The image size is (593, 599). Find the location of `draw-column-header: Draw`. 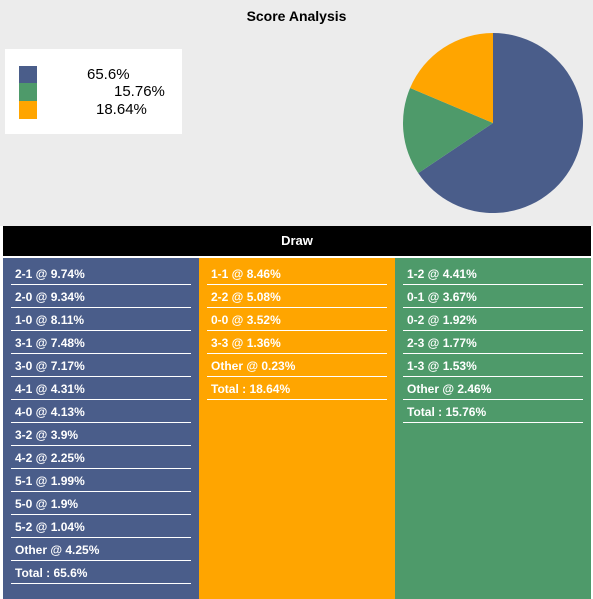

draw-column-header: Draw is located at coordinates (297, 241).